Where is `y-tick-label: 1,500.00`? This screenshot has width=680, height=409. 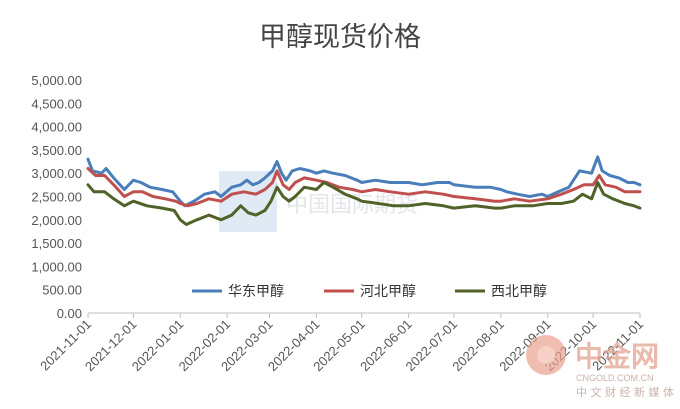
y-tick-label: 1,500.00 is located at coordinates (56, 243).